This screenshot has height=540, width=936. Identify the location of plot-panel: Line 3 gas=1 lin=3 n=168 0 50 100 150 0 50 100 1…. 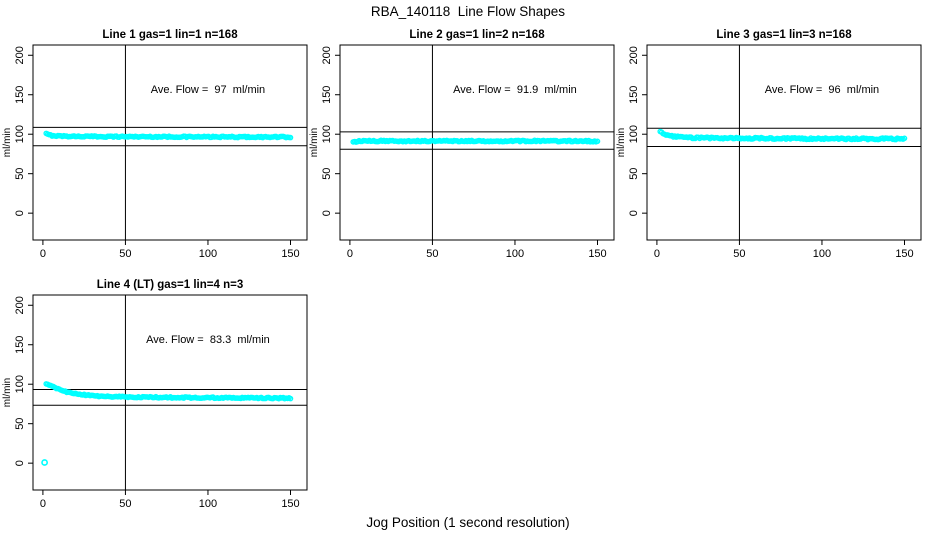
(769, 144).